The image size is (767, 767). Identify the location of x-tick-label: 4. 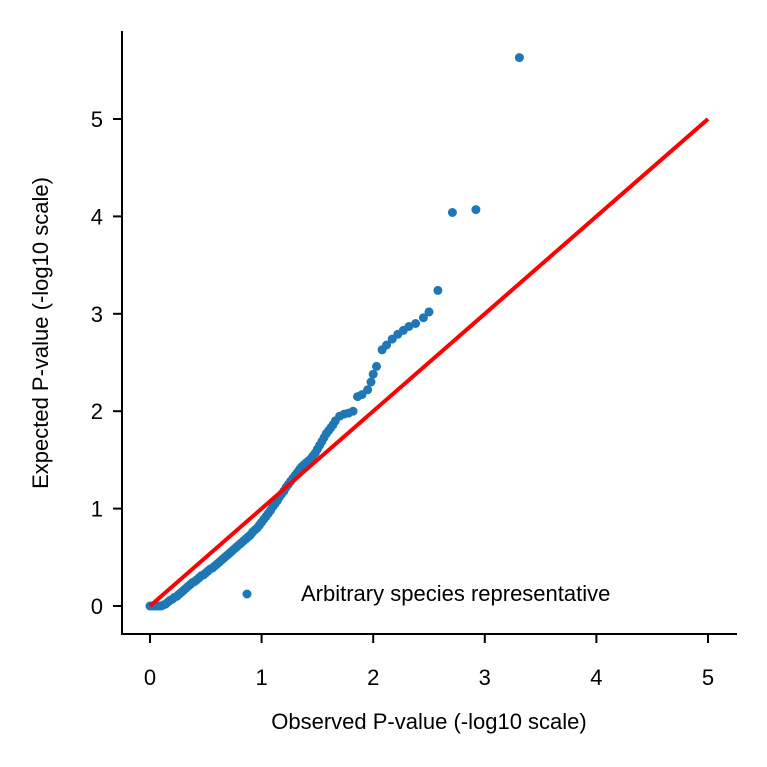
(596, 677).